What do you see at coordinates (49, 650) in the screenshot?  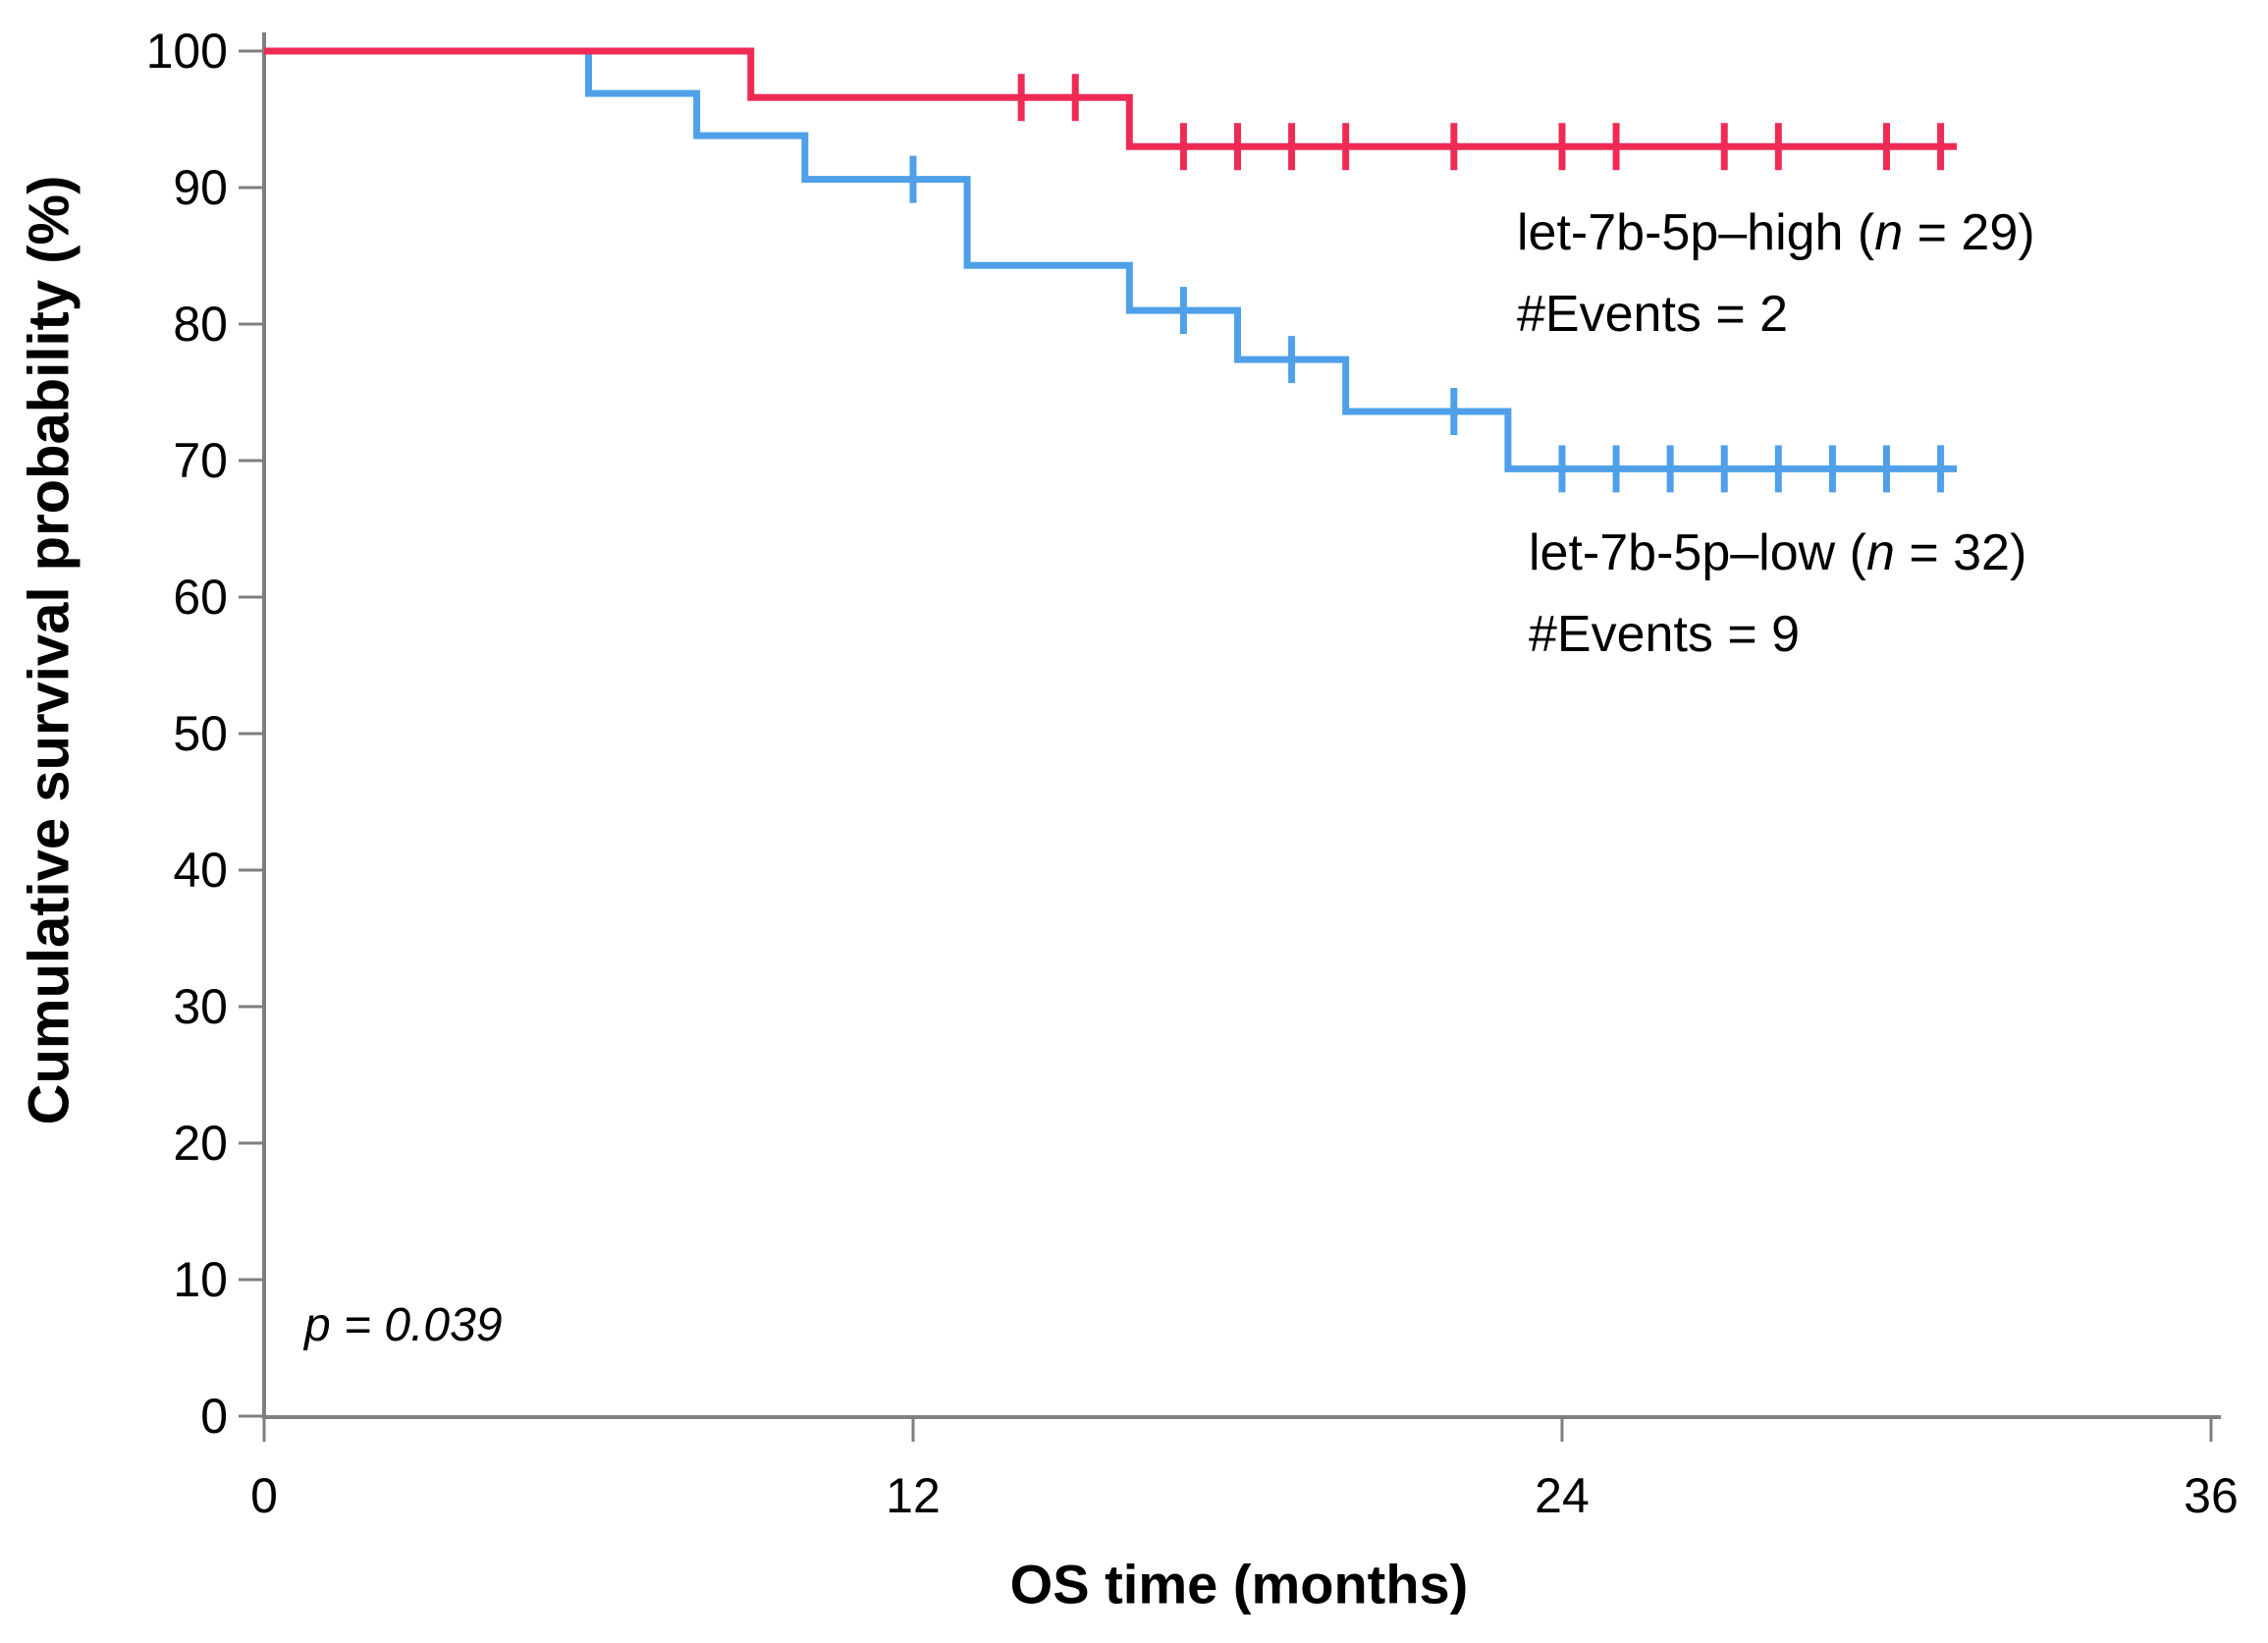 I see `y-axis-title: Cumulative survival probability (%)` at bounding box center [49, 650].